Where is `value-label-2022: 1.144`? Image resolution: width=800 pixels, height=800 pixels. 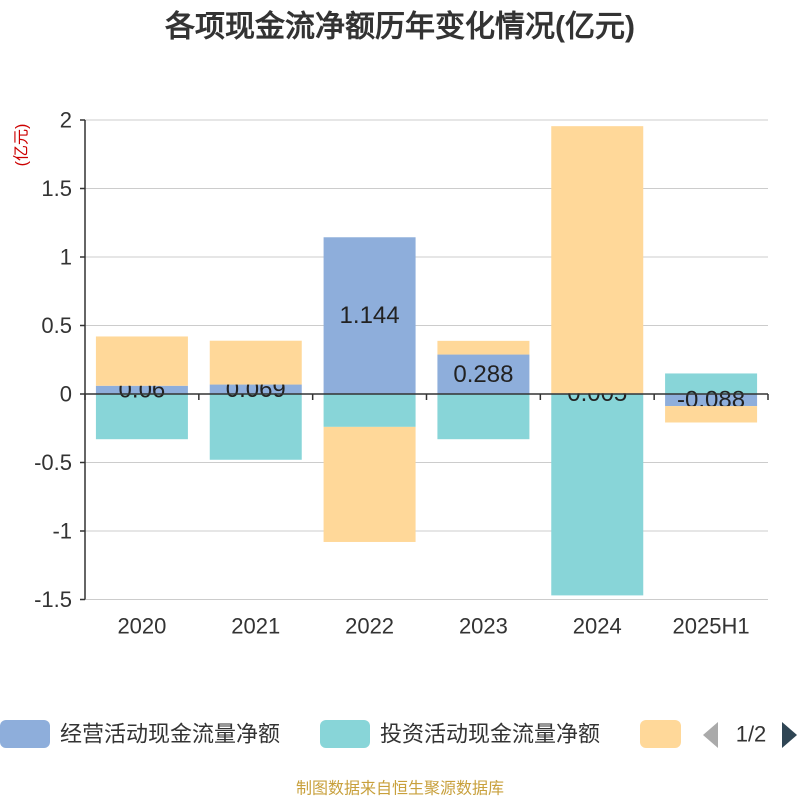
value-label-2022: 1.144 is located at coordinates (370, 315).